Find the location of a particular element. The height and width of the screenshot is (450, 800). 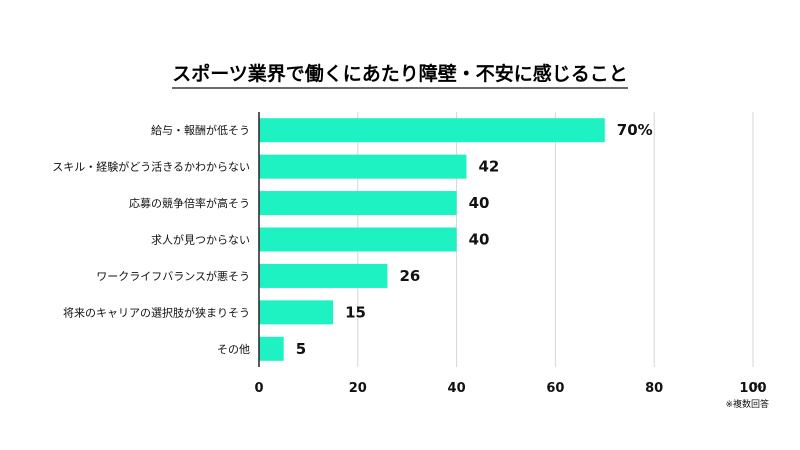

value-label: 15 is located at coordinates (355, 312).